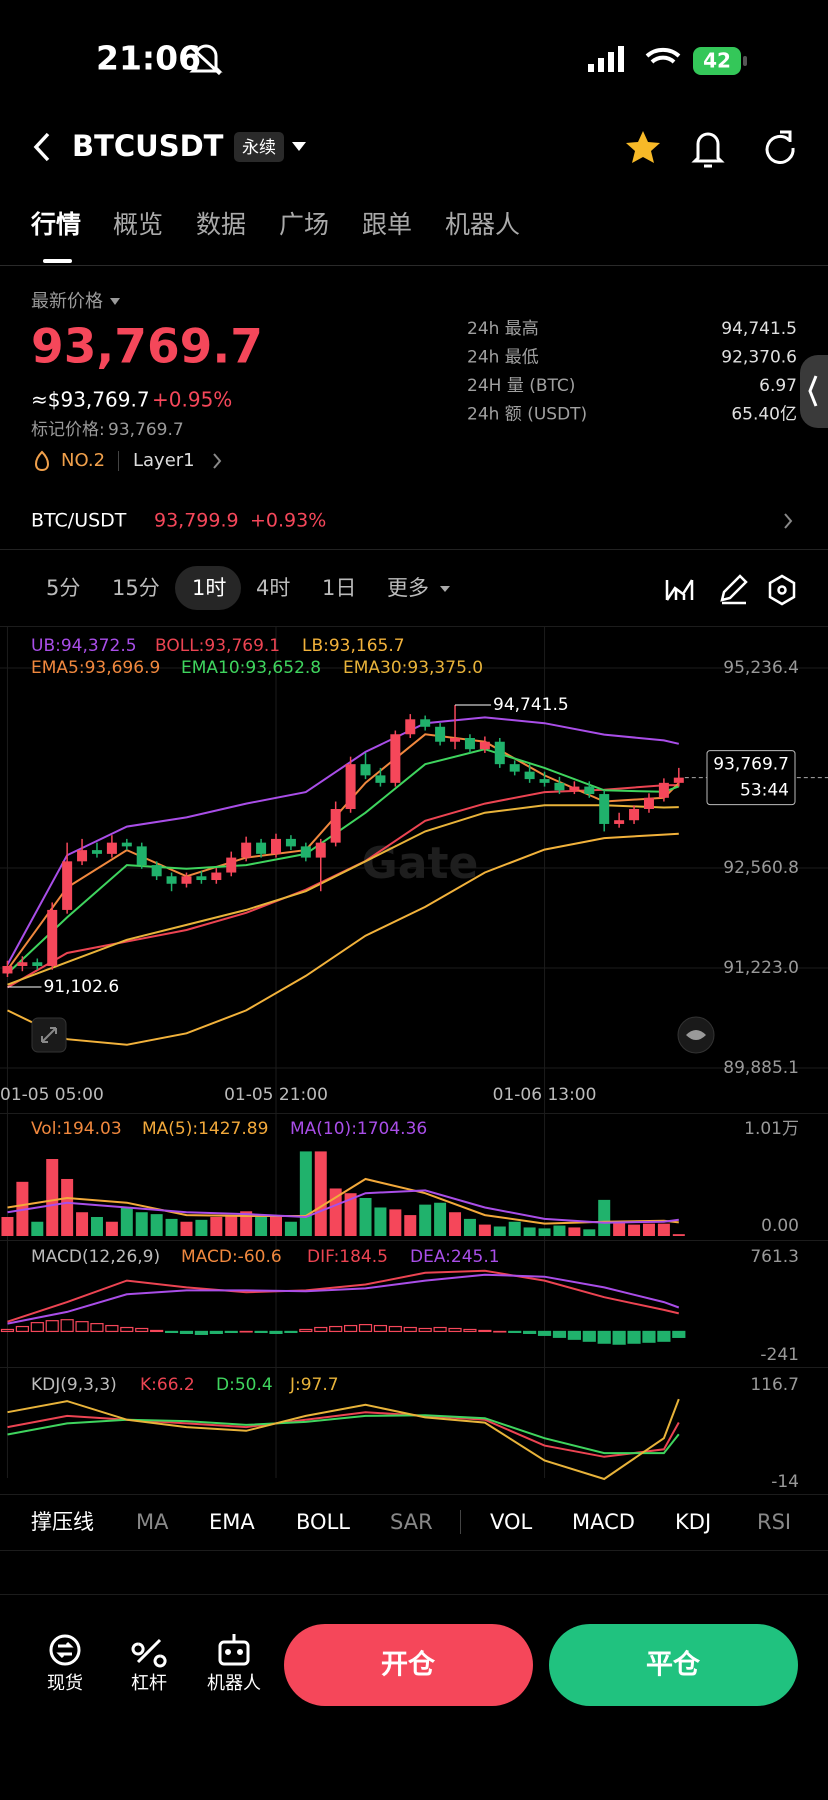 This screenshot has height=1800, width=828. I want to click on clock: 21:06, so click(148, 58).